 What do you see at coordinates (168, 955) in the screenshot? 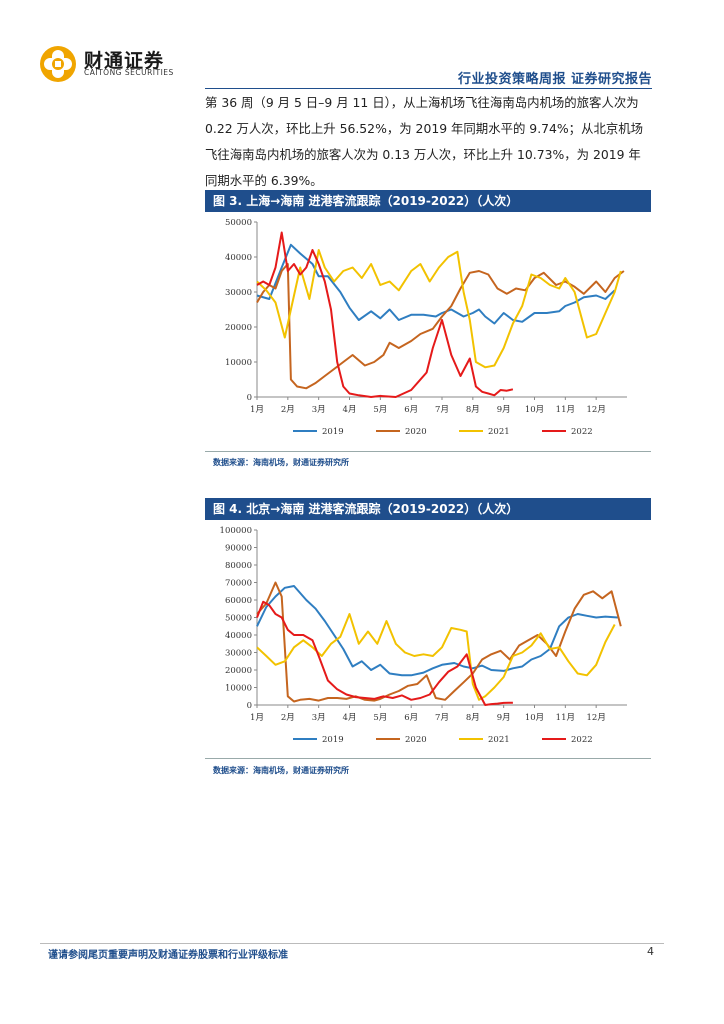
I see `footer-disclaimer: 谨请参阅尾页重要声明及财通证券股票和行业评级标准` at bounding box center [168, 955].